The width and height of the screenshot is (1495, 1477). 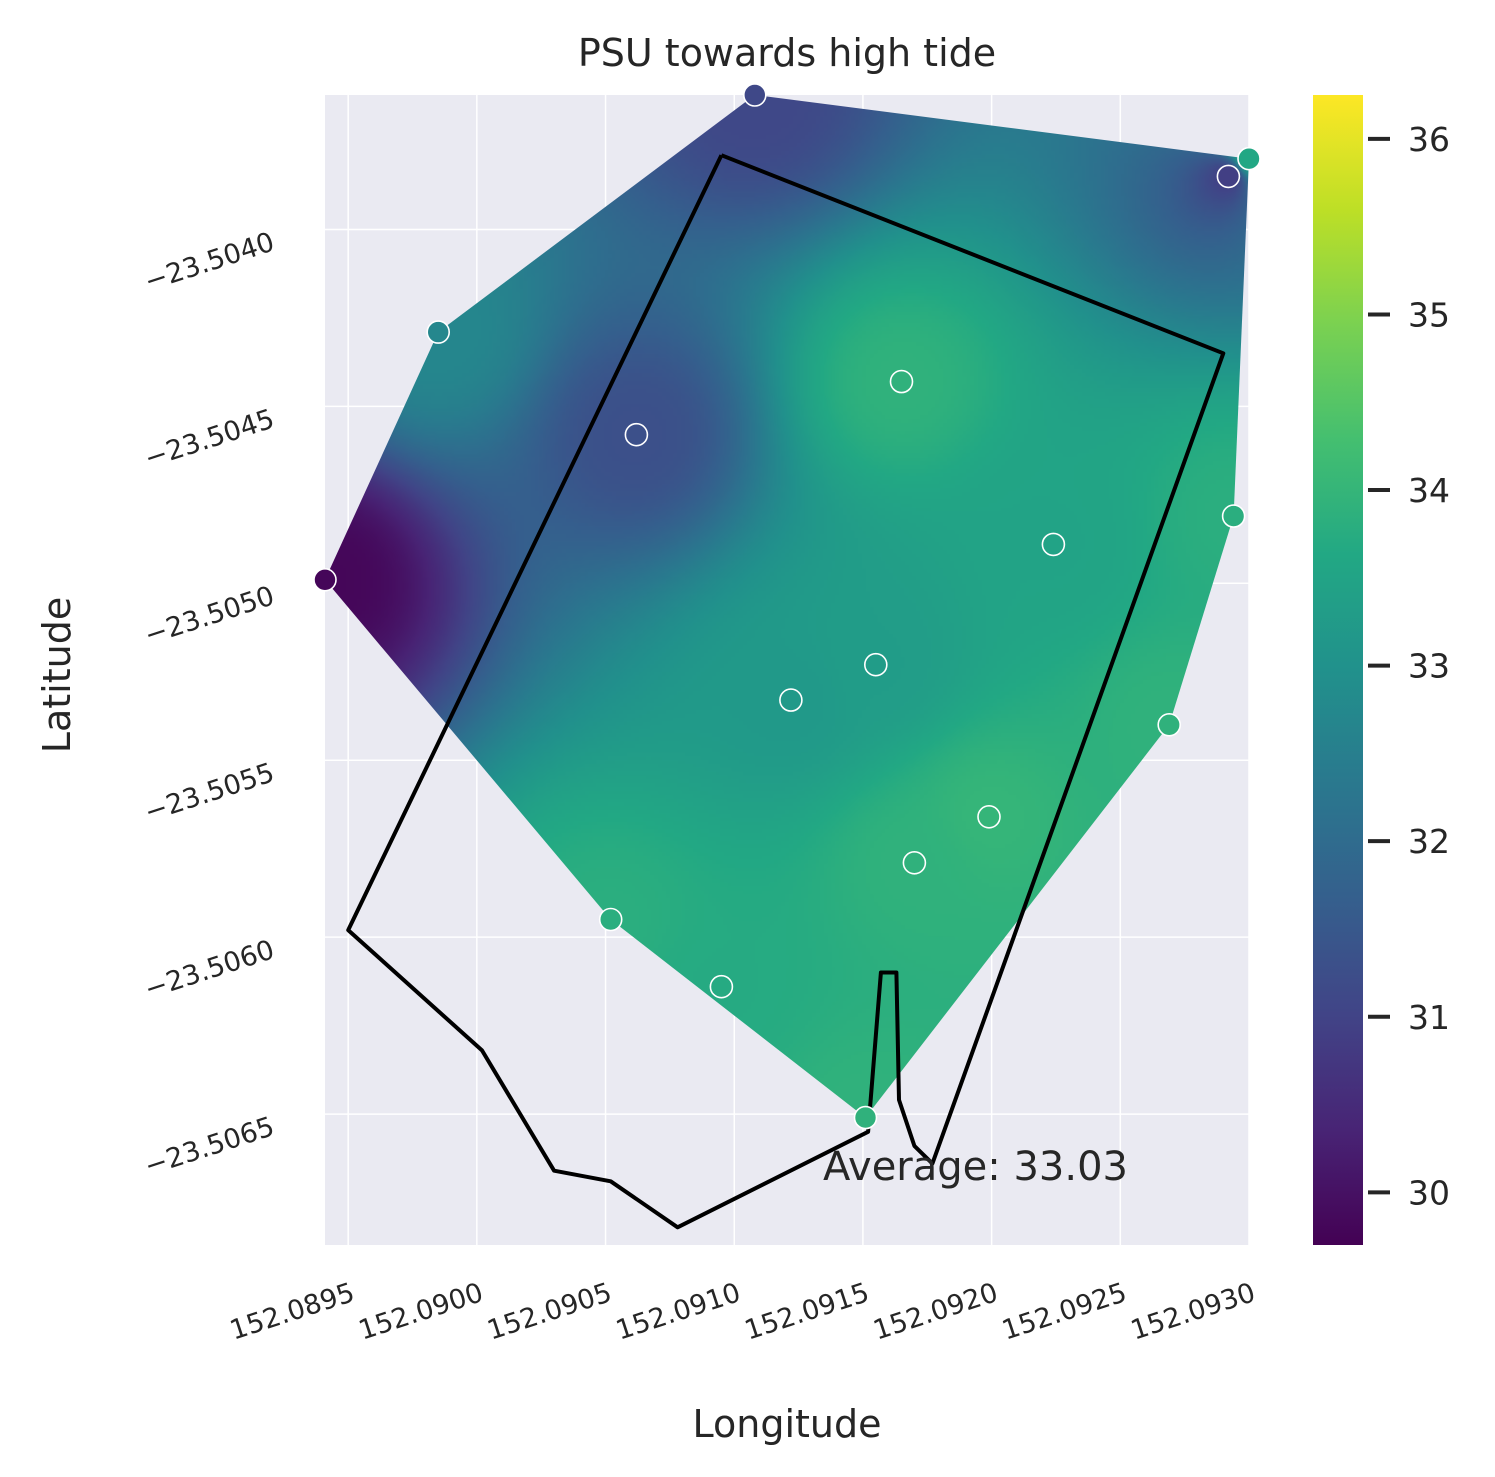 I want to click on x-tick-label: 152.0920, so click(x=936, y=1311).